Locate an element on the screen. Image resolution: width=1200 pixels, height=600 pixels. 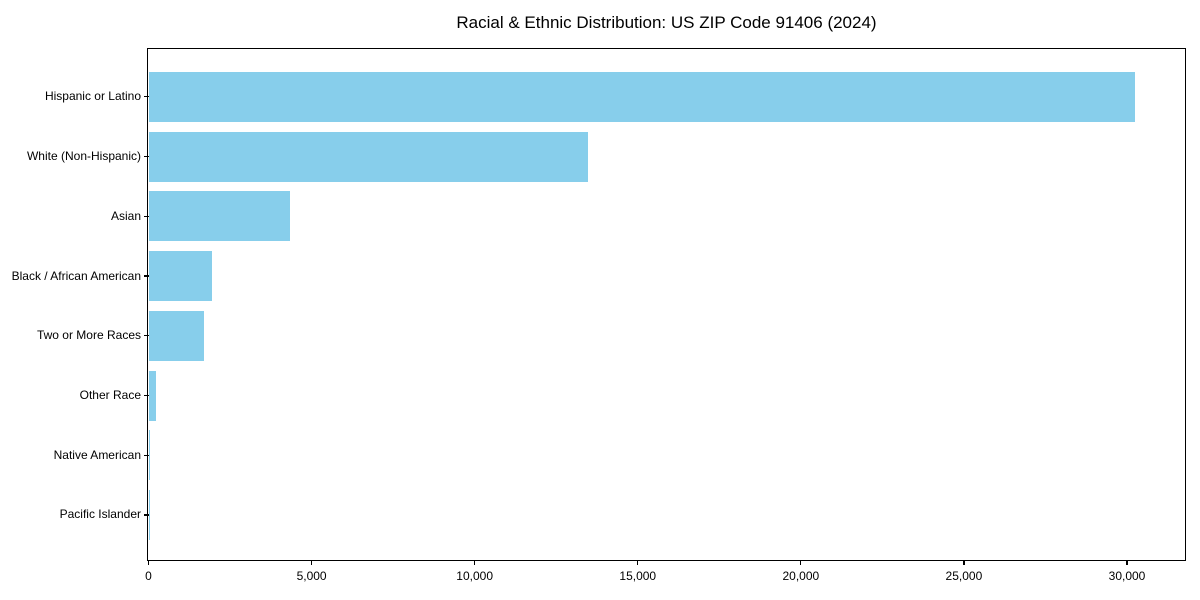
x-axis-tick-label: 0 is located at coordinates (148, 576).